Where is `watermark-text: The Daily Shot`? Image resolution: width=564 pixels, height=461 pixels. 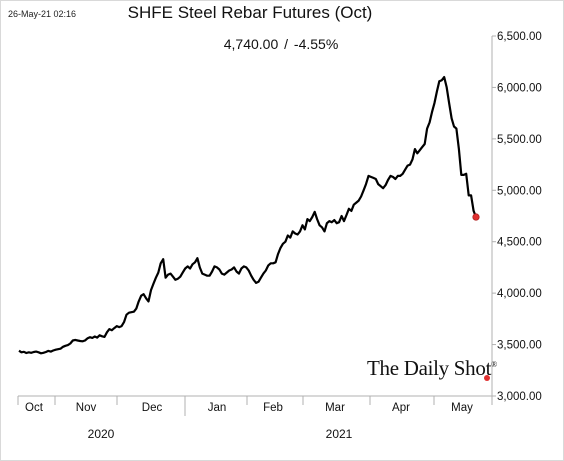 watermark-text: The Daily Shot is located at coordinates (429, 368).